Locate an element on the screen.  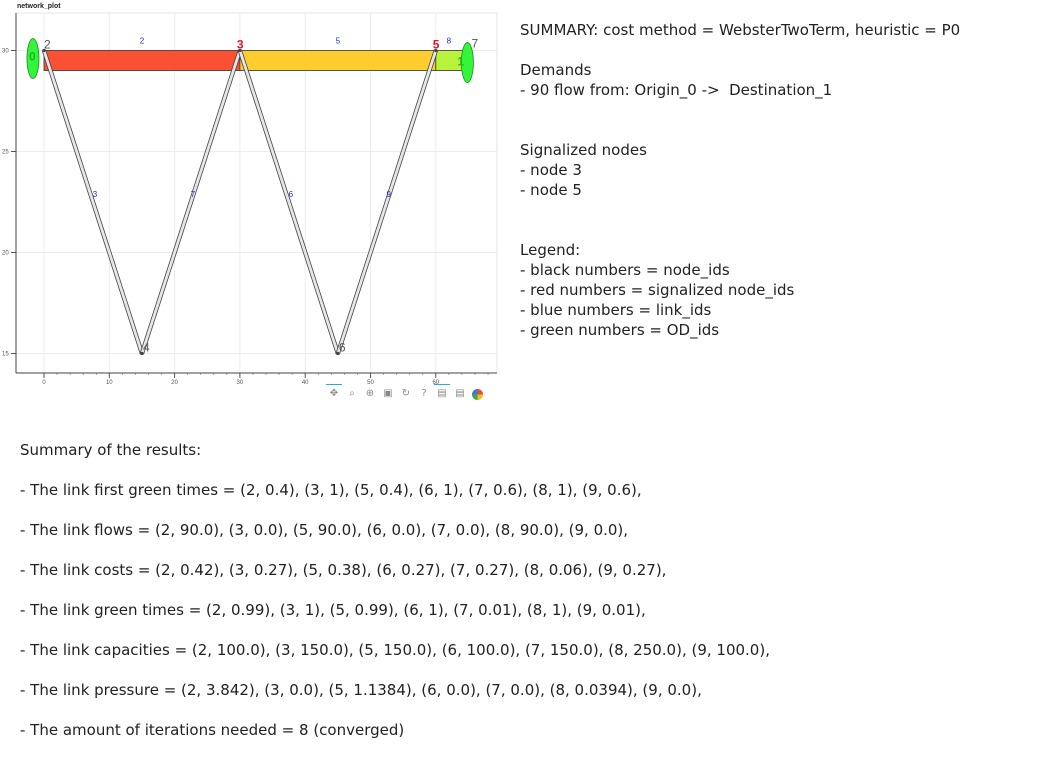
signalized-item: - node 5 is located at coordinates (551, 190).